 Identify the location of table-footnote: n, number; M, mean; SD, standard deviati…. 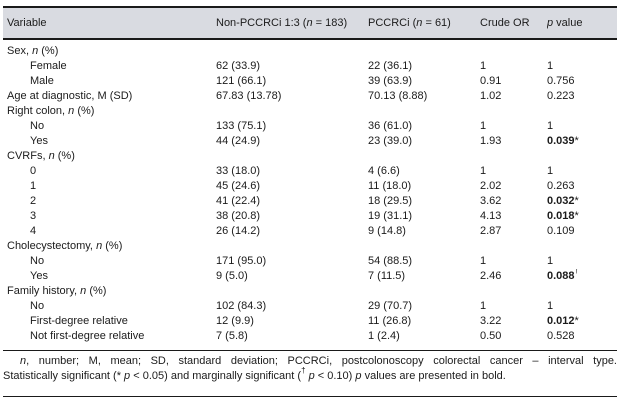
(310, 369).